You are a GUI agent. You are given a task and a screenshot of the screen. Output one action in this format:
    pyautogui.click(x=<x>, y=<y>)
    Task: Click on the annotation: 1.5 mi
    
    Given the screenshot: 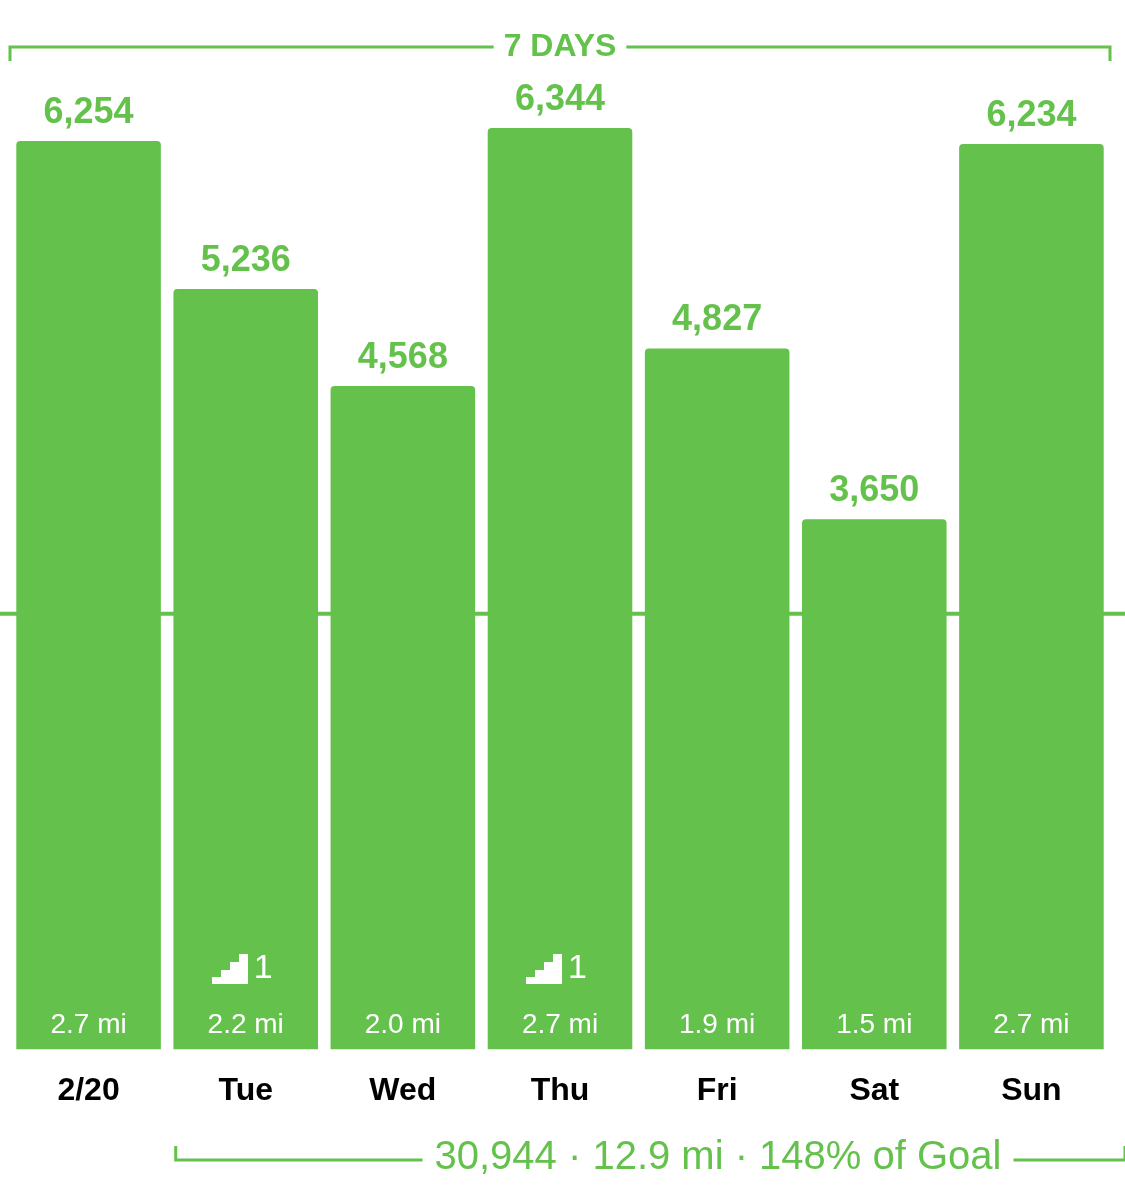 What is the action you would take?
    pyautogui.click(x=874, y=1024)
    